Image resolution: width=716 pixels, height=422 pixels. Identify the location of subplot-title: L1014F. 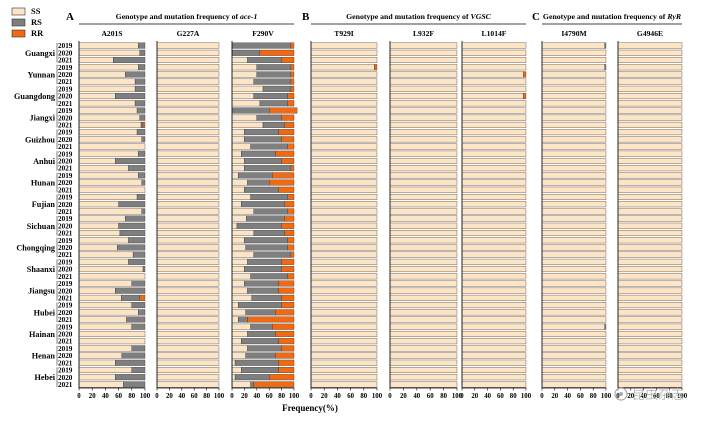
(494, 33).